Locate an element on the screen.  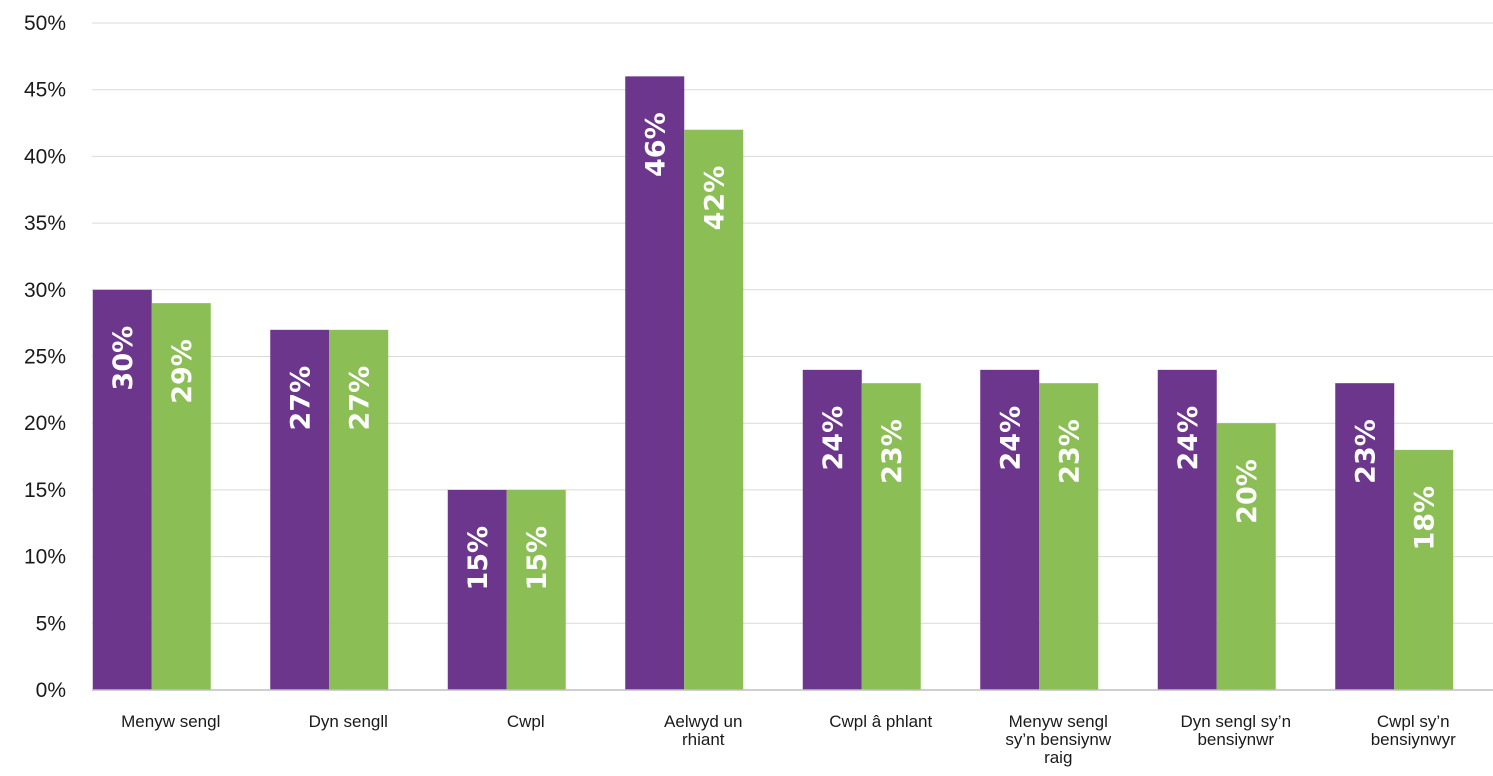
x-tick-label-line: Cwpl sy’n is located at coordinates (1413, 721).